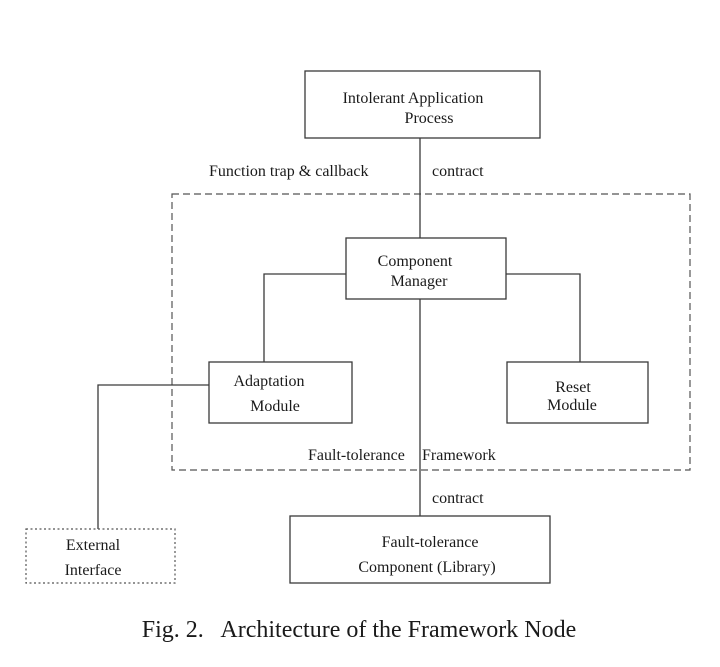 This screenshot has width=720, height=667. Describe the element at coordinates (420, 281) in the screenshot. I see `component-manager-label-line2: Manager` at that location.